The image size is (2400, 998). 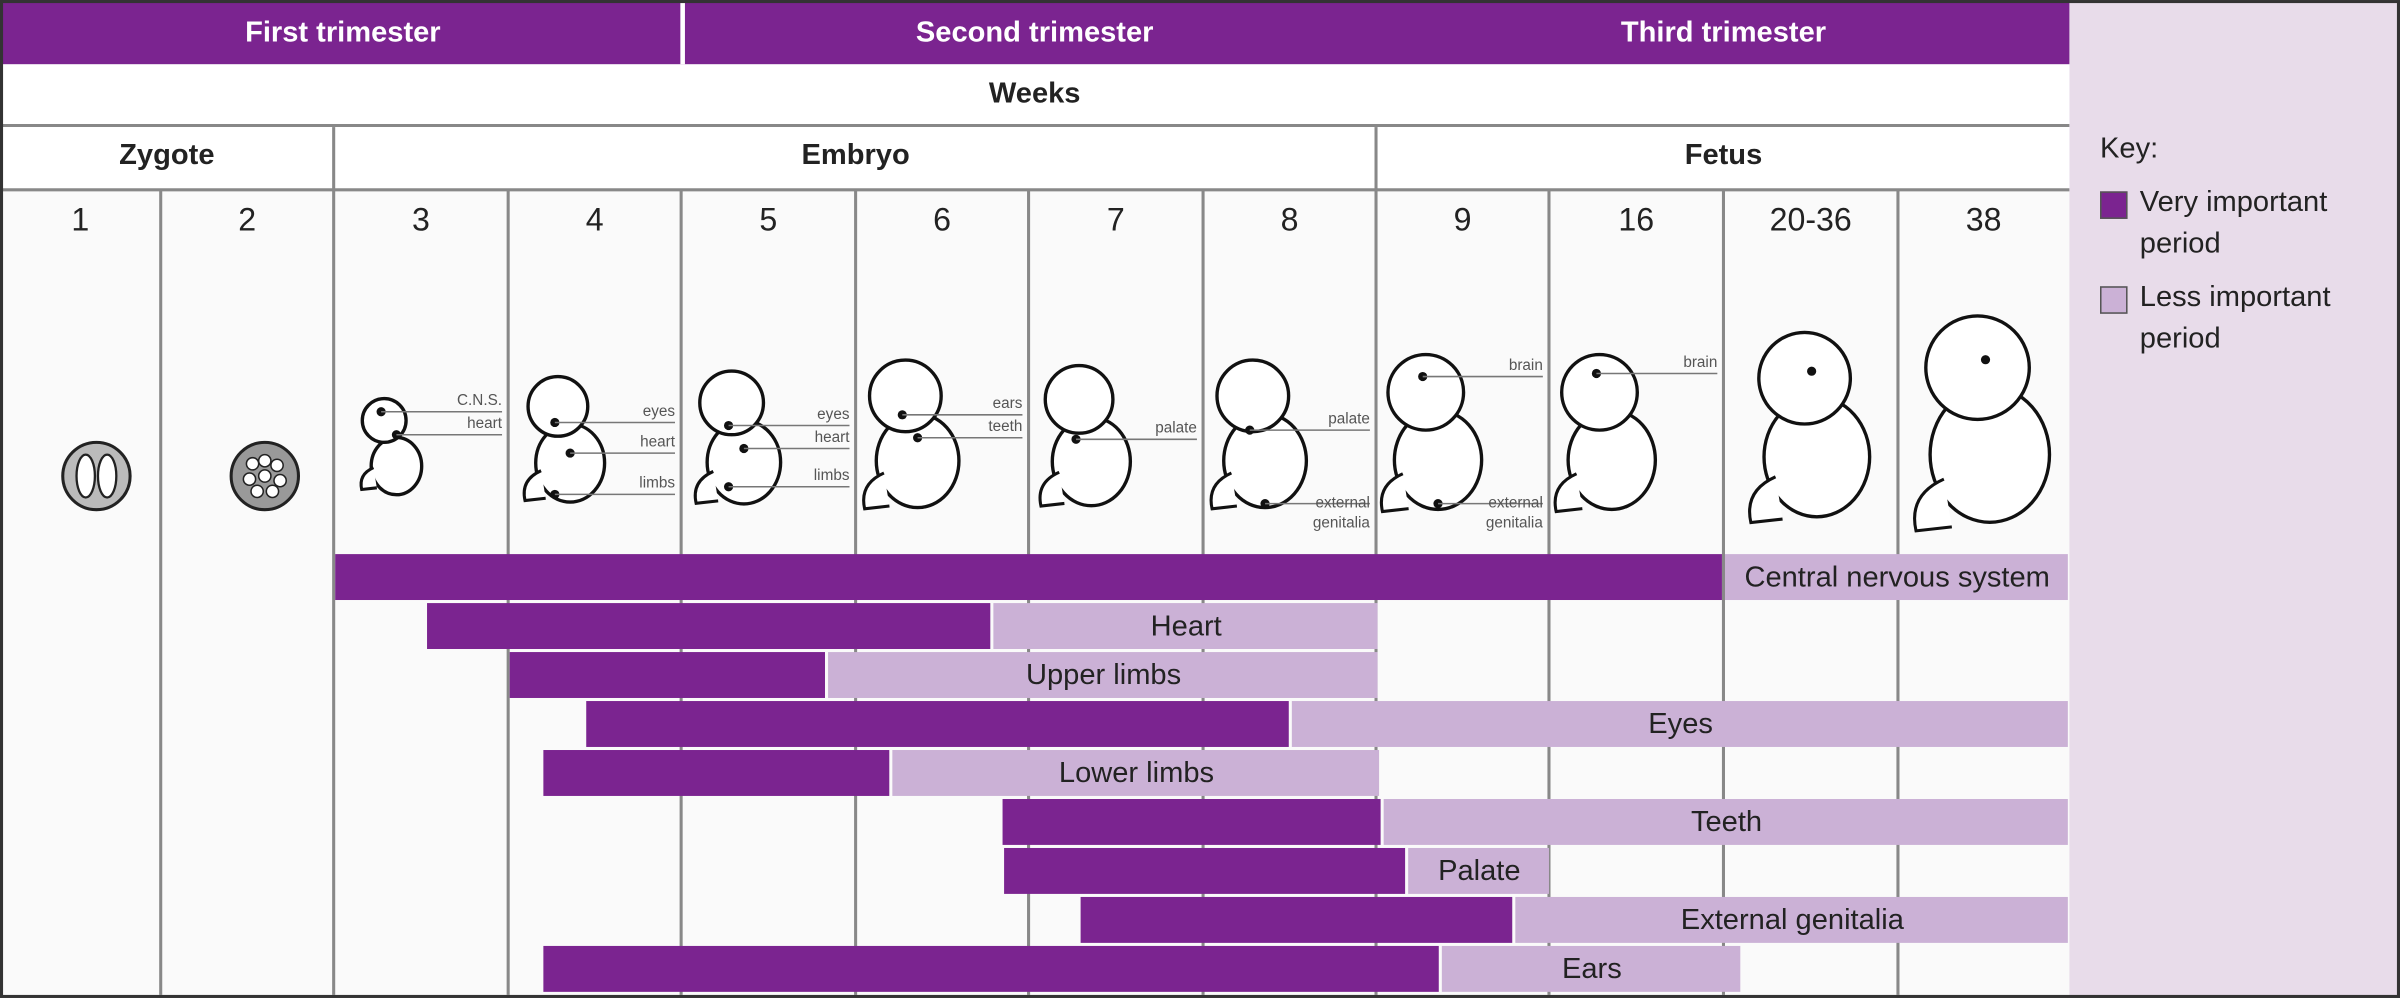 I want to click on trimester-label: First trimester, so click(x=343, y=32).